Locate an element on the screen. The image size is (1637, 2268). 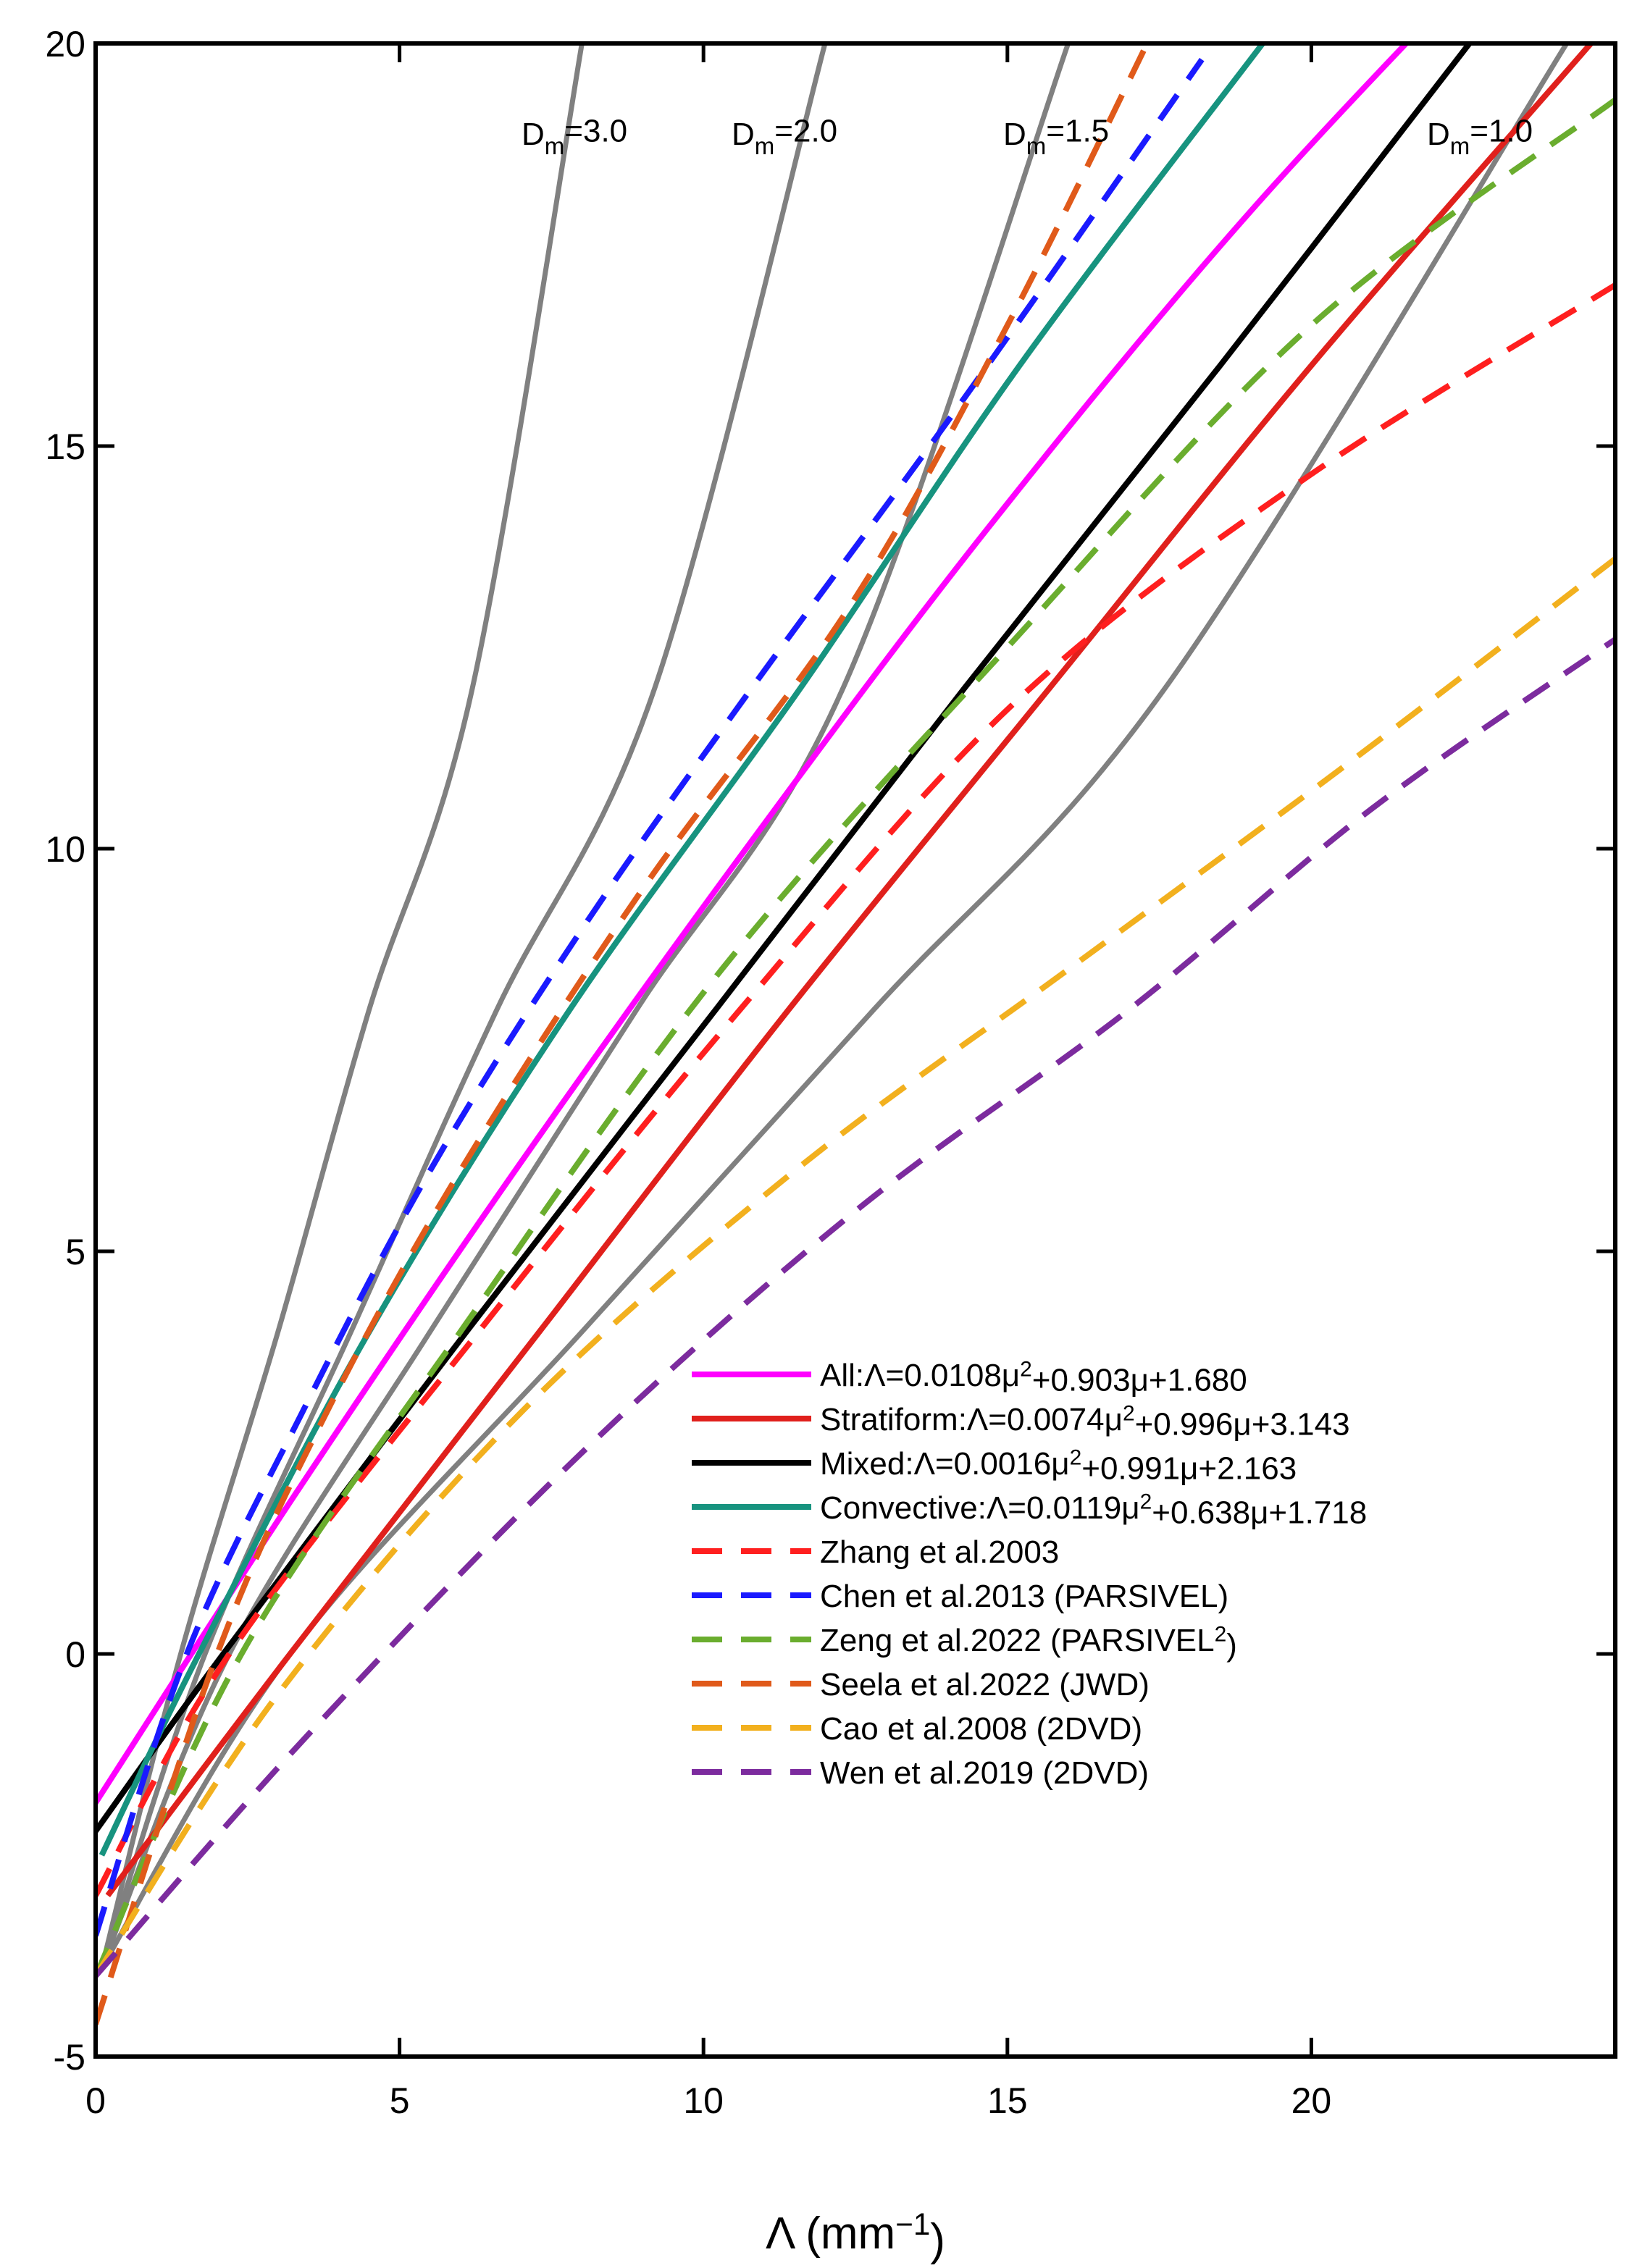
text-run: Zhang et al.2003 is located at coordinates (940, 1552).